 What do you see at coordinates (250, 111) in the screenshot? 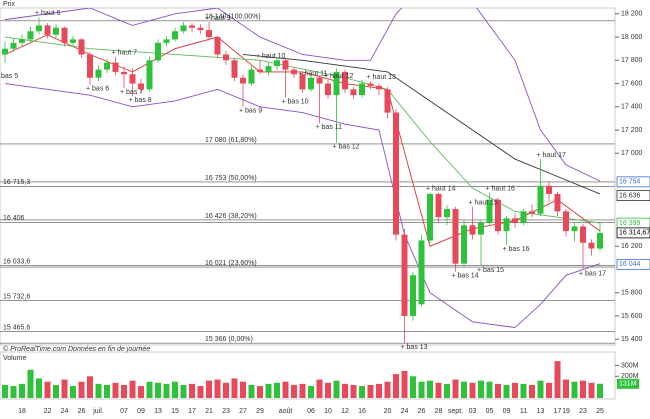
I see `annotation: + bas 9` at bounding box center [250, 111].